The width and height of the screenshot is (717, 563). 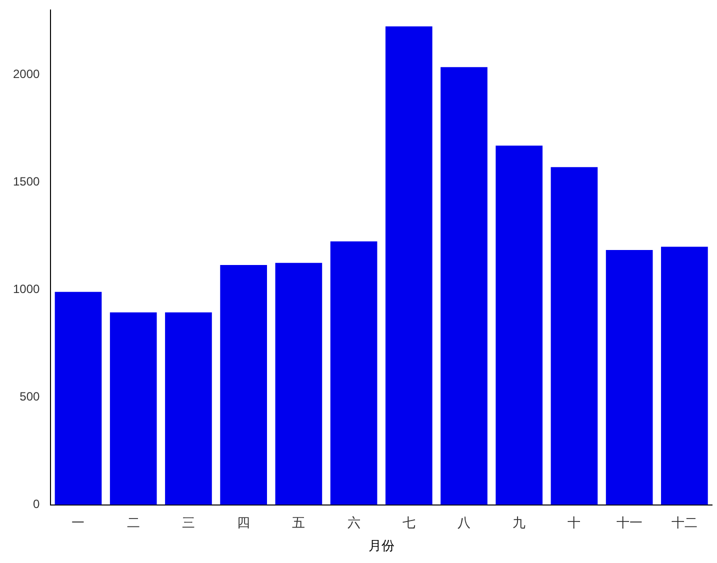 I want to click on x-axis-title: 月份, so click(x=381, y=545).